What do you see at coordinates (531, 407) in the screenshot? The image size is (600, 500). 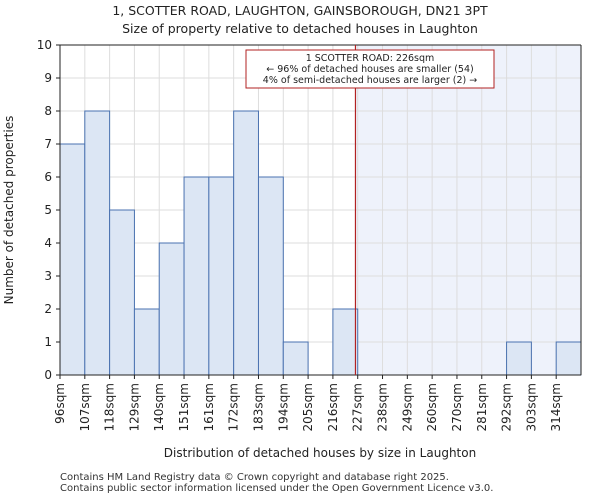 I see `x-tick-label-303sqm: 303sqm` at bounding box center [531, 407].